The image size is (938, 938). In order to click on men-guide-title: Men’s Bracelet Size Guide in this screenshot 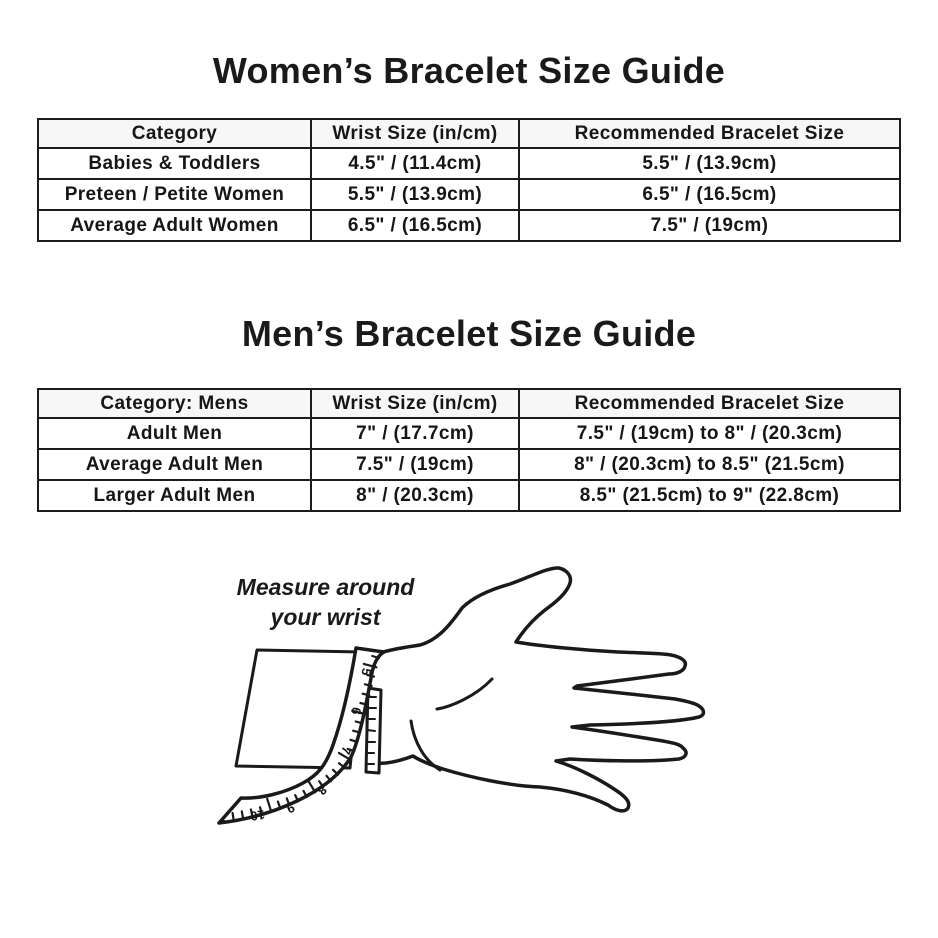, I will do `click(469, 333)`.